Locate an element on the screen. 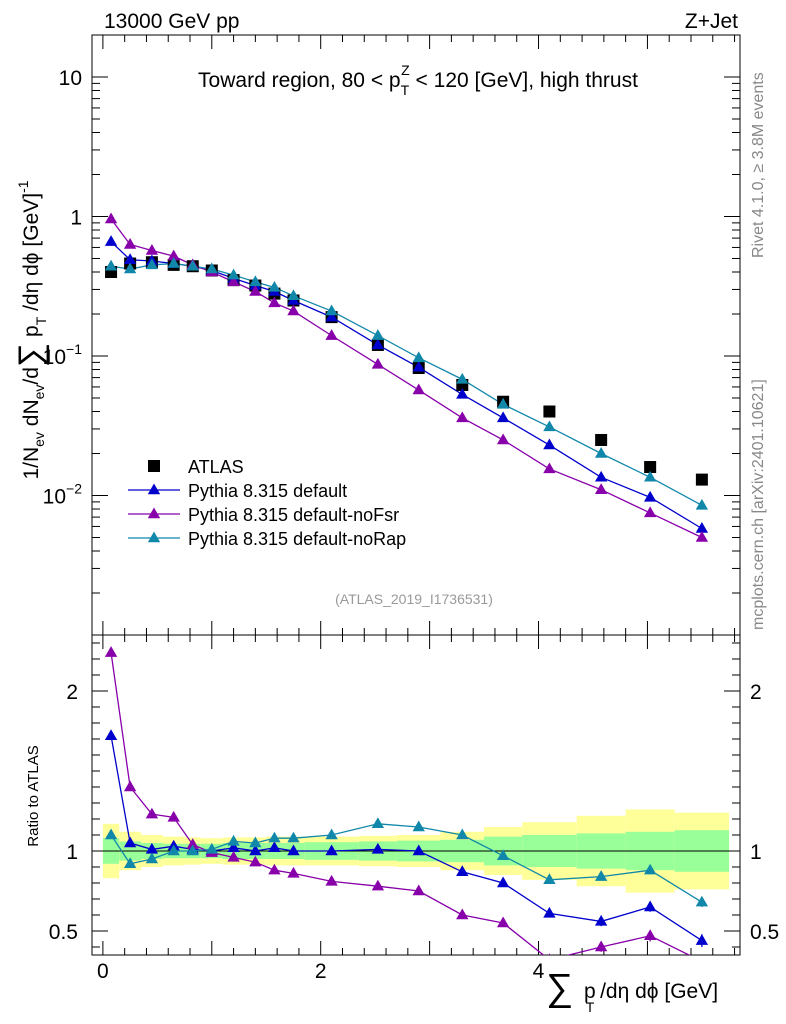 The height and width of the screenshot is (1024, 786). legend-marker-pythia-8-315-default is located at coordinates (154, 489).